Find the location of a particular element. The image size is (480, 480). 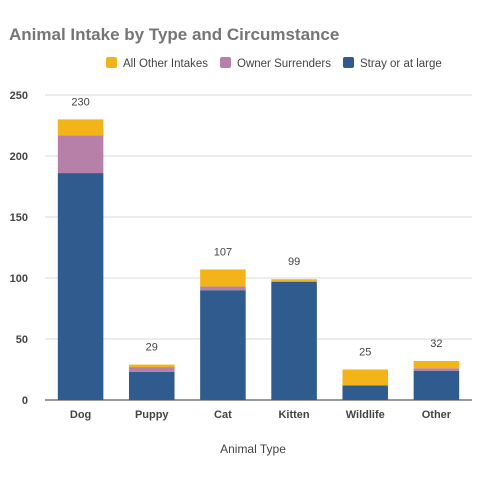

data-label: 25 is located at coordinates (365, 353).